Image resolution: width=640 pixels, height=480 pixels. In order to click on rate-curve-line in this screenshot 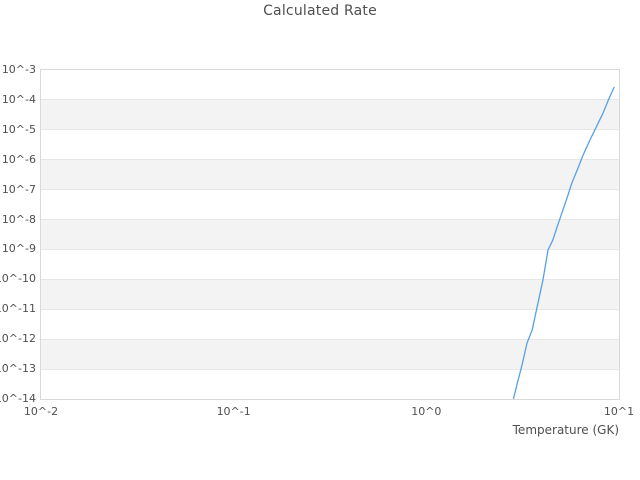, I will do `click(563, 242)`.